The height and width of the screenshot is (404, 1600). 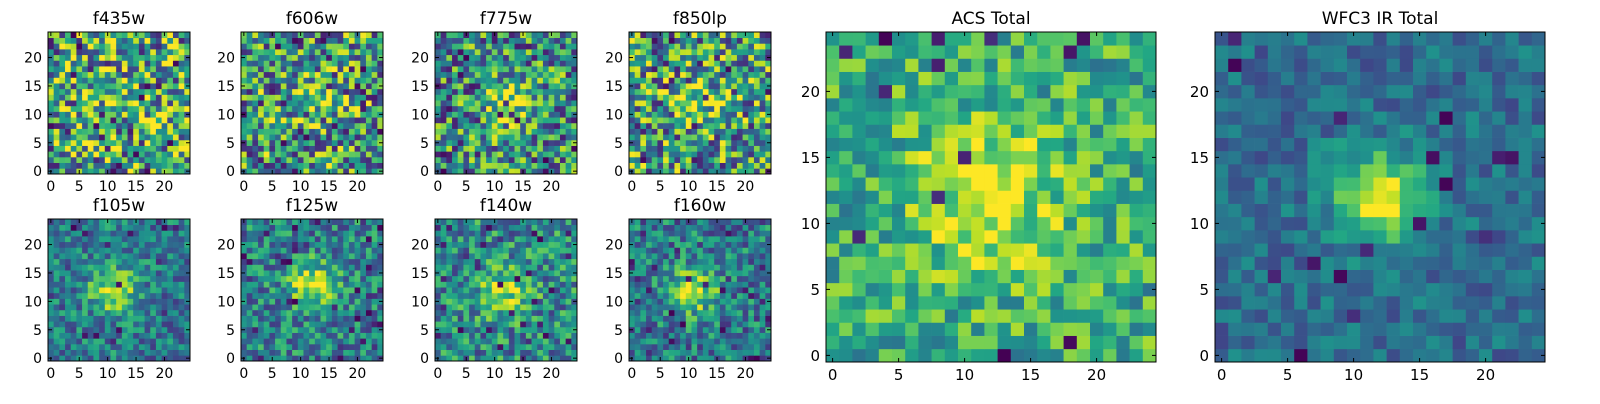 What do you see at coordinates (119, 19) in the screenshot?
I see `panel-title: f435w` at bounding box center [119, 19].